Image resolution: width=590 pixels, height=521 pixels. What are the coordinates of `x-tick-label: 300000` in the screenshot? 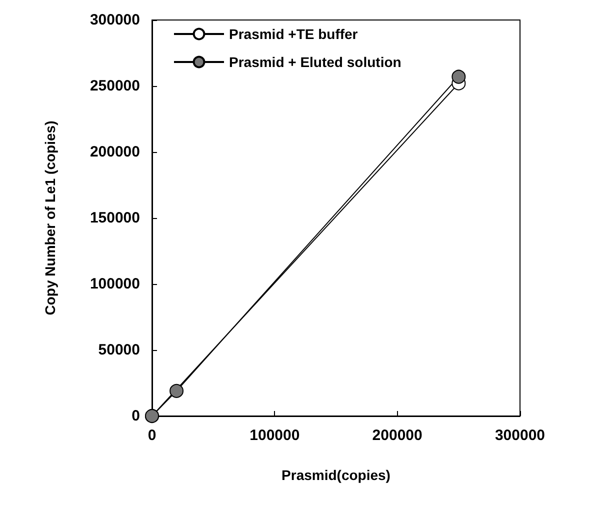 It's located at (520, 435).